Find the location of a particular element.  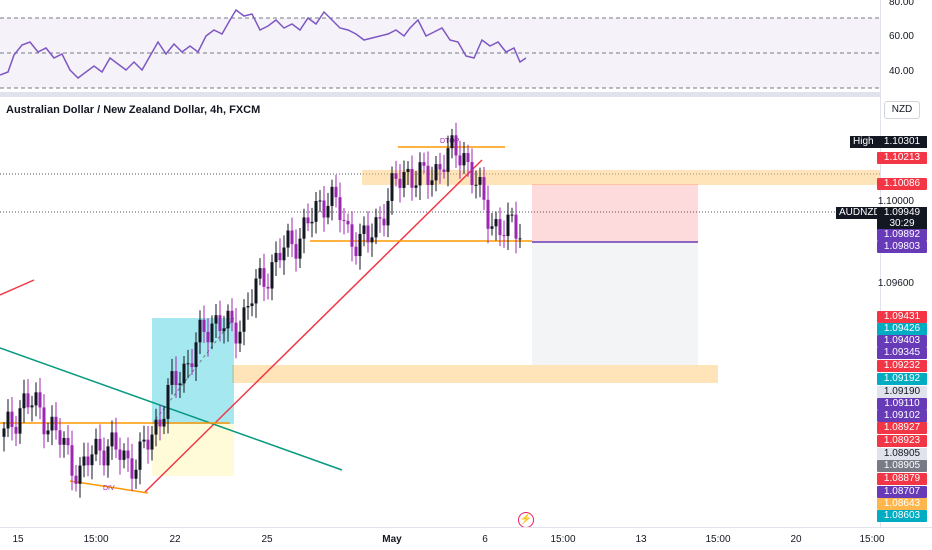

price-label: 1.09600 is located at coordinates (895, 283).